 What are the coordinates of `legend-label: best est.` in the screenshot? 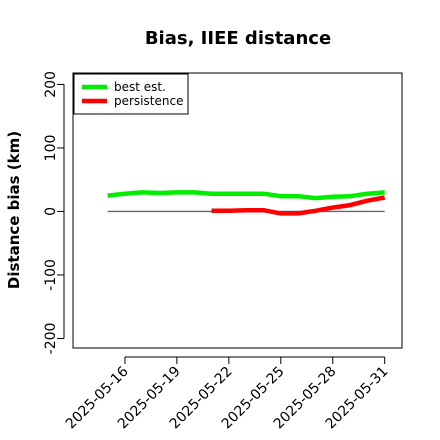 It's located at (140, 87).